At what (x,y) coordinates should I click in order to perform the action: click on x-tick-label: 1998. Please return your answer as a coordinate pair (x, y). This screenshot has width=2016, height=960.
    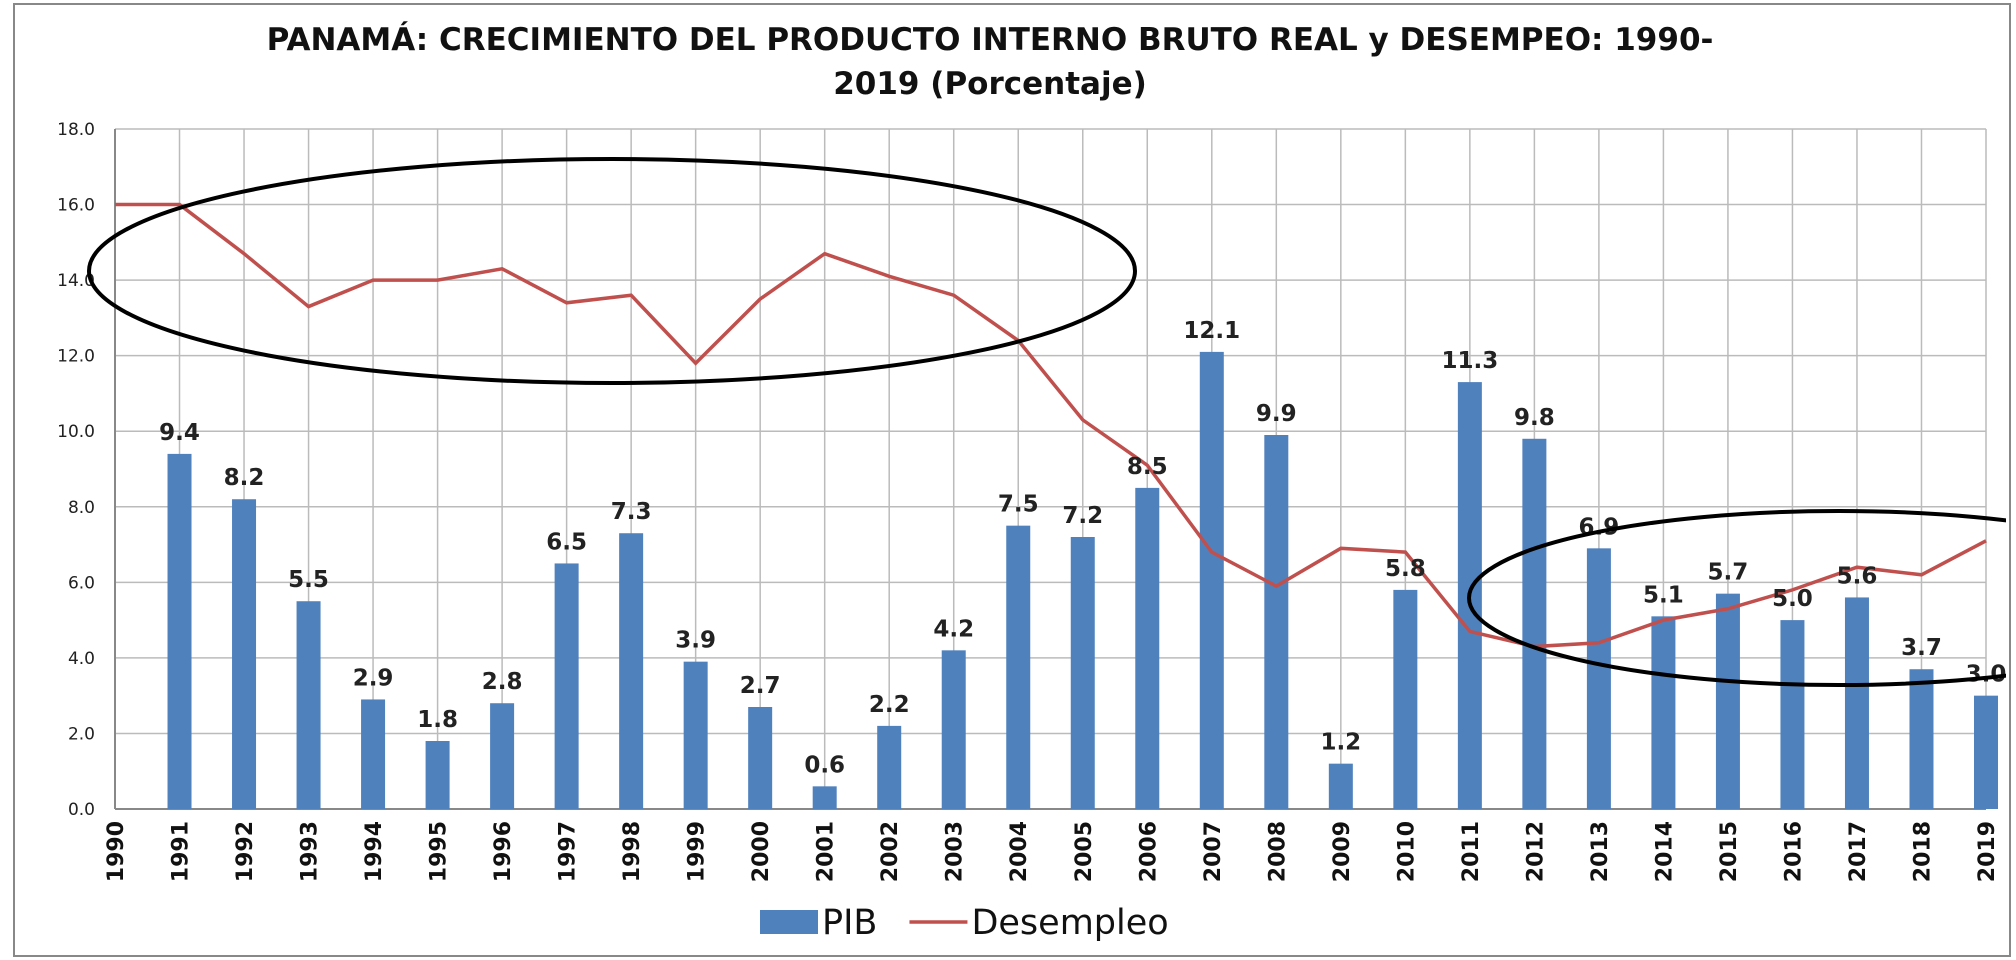
    Looking at the image, I should click on (632, 851).